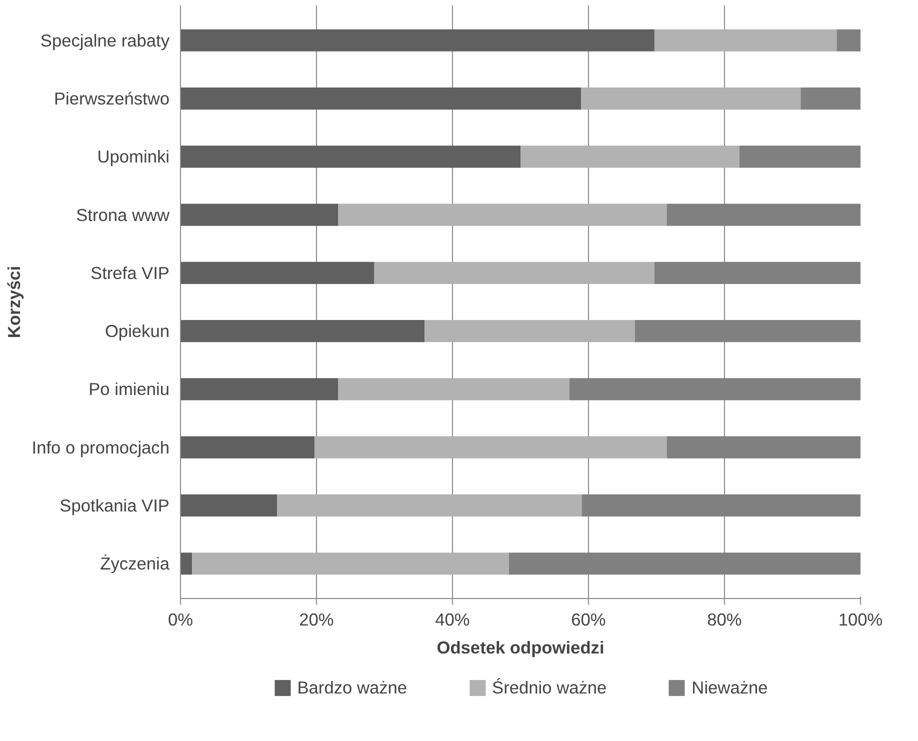 This screenshot has width=918, height=741. I want to click on legend-label: Średnio ważne, so click(549, 687).